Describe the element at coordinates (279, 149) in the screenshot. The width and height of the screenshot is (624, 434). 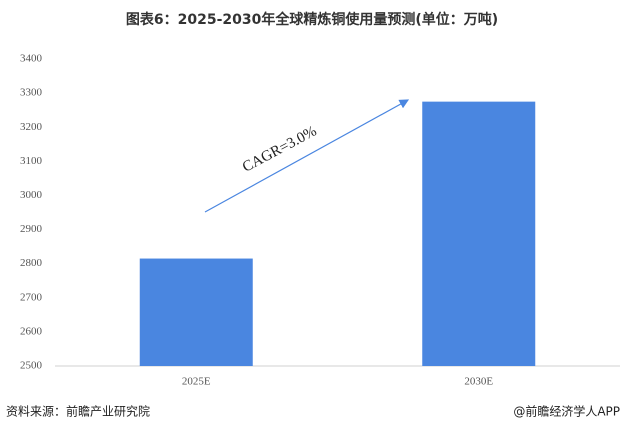
I see `annotation: CAGR=3.0%` at that location.